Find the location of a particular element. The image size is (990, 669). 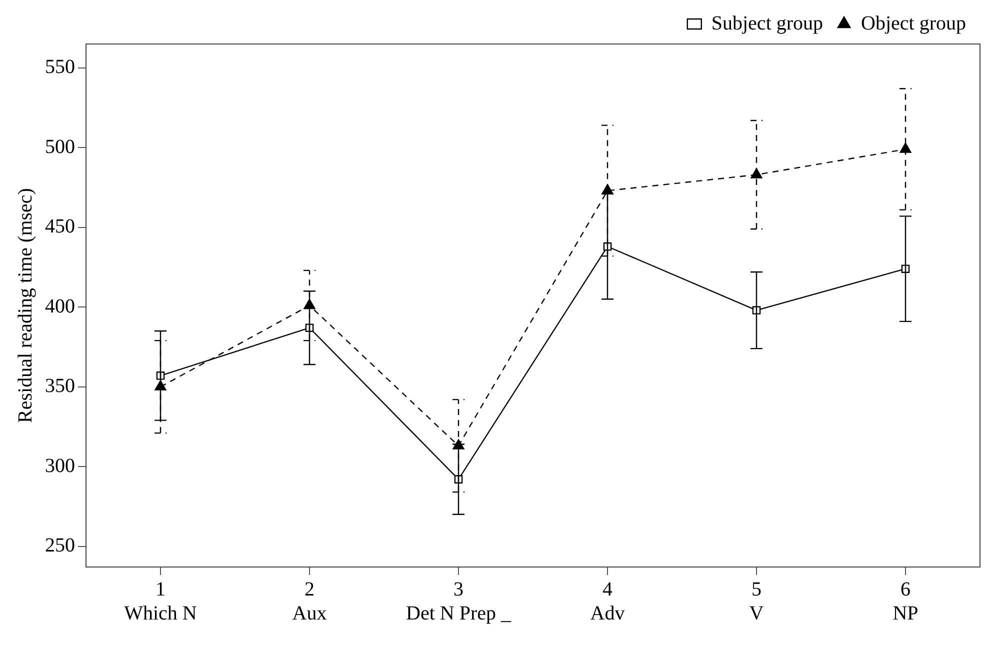

x-tick-label: 4 Adv is located at coordinates (607, 601).